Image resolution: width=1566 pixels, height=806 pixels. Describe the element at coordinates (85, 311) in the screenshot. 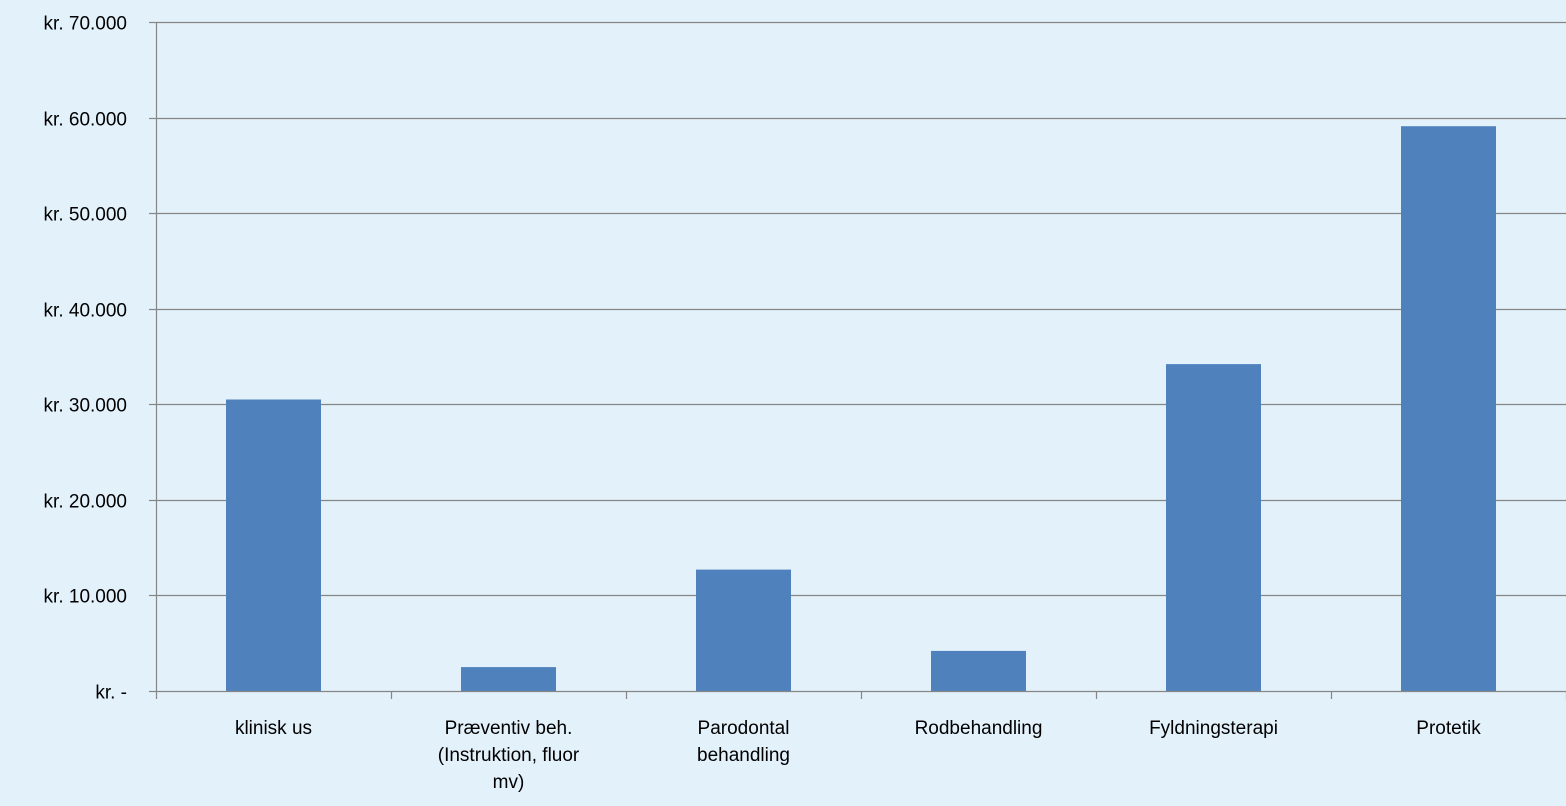

I see `y-tick-label: kr. 40.000` at that location.